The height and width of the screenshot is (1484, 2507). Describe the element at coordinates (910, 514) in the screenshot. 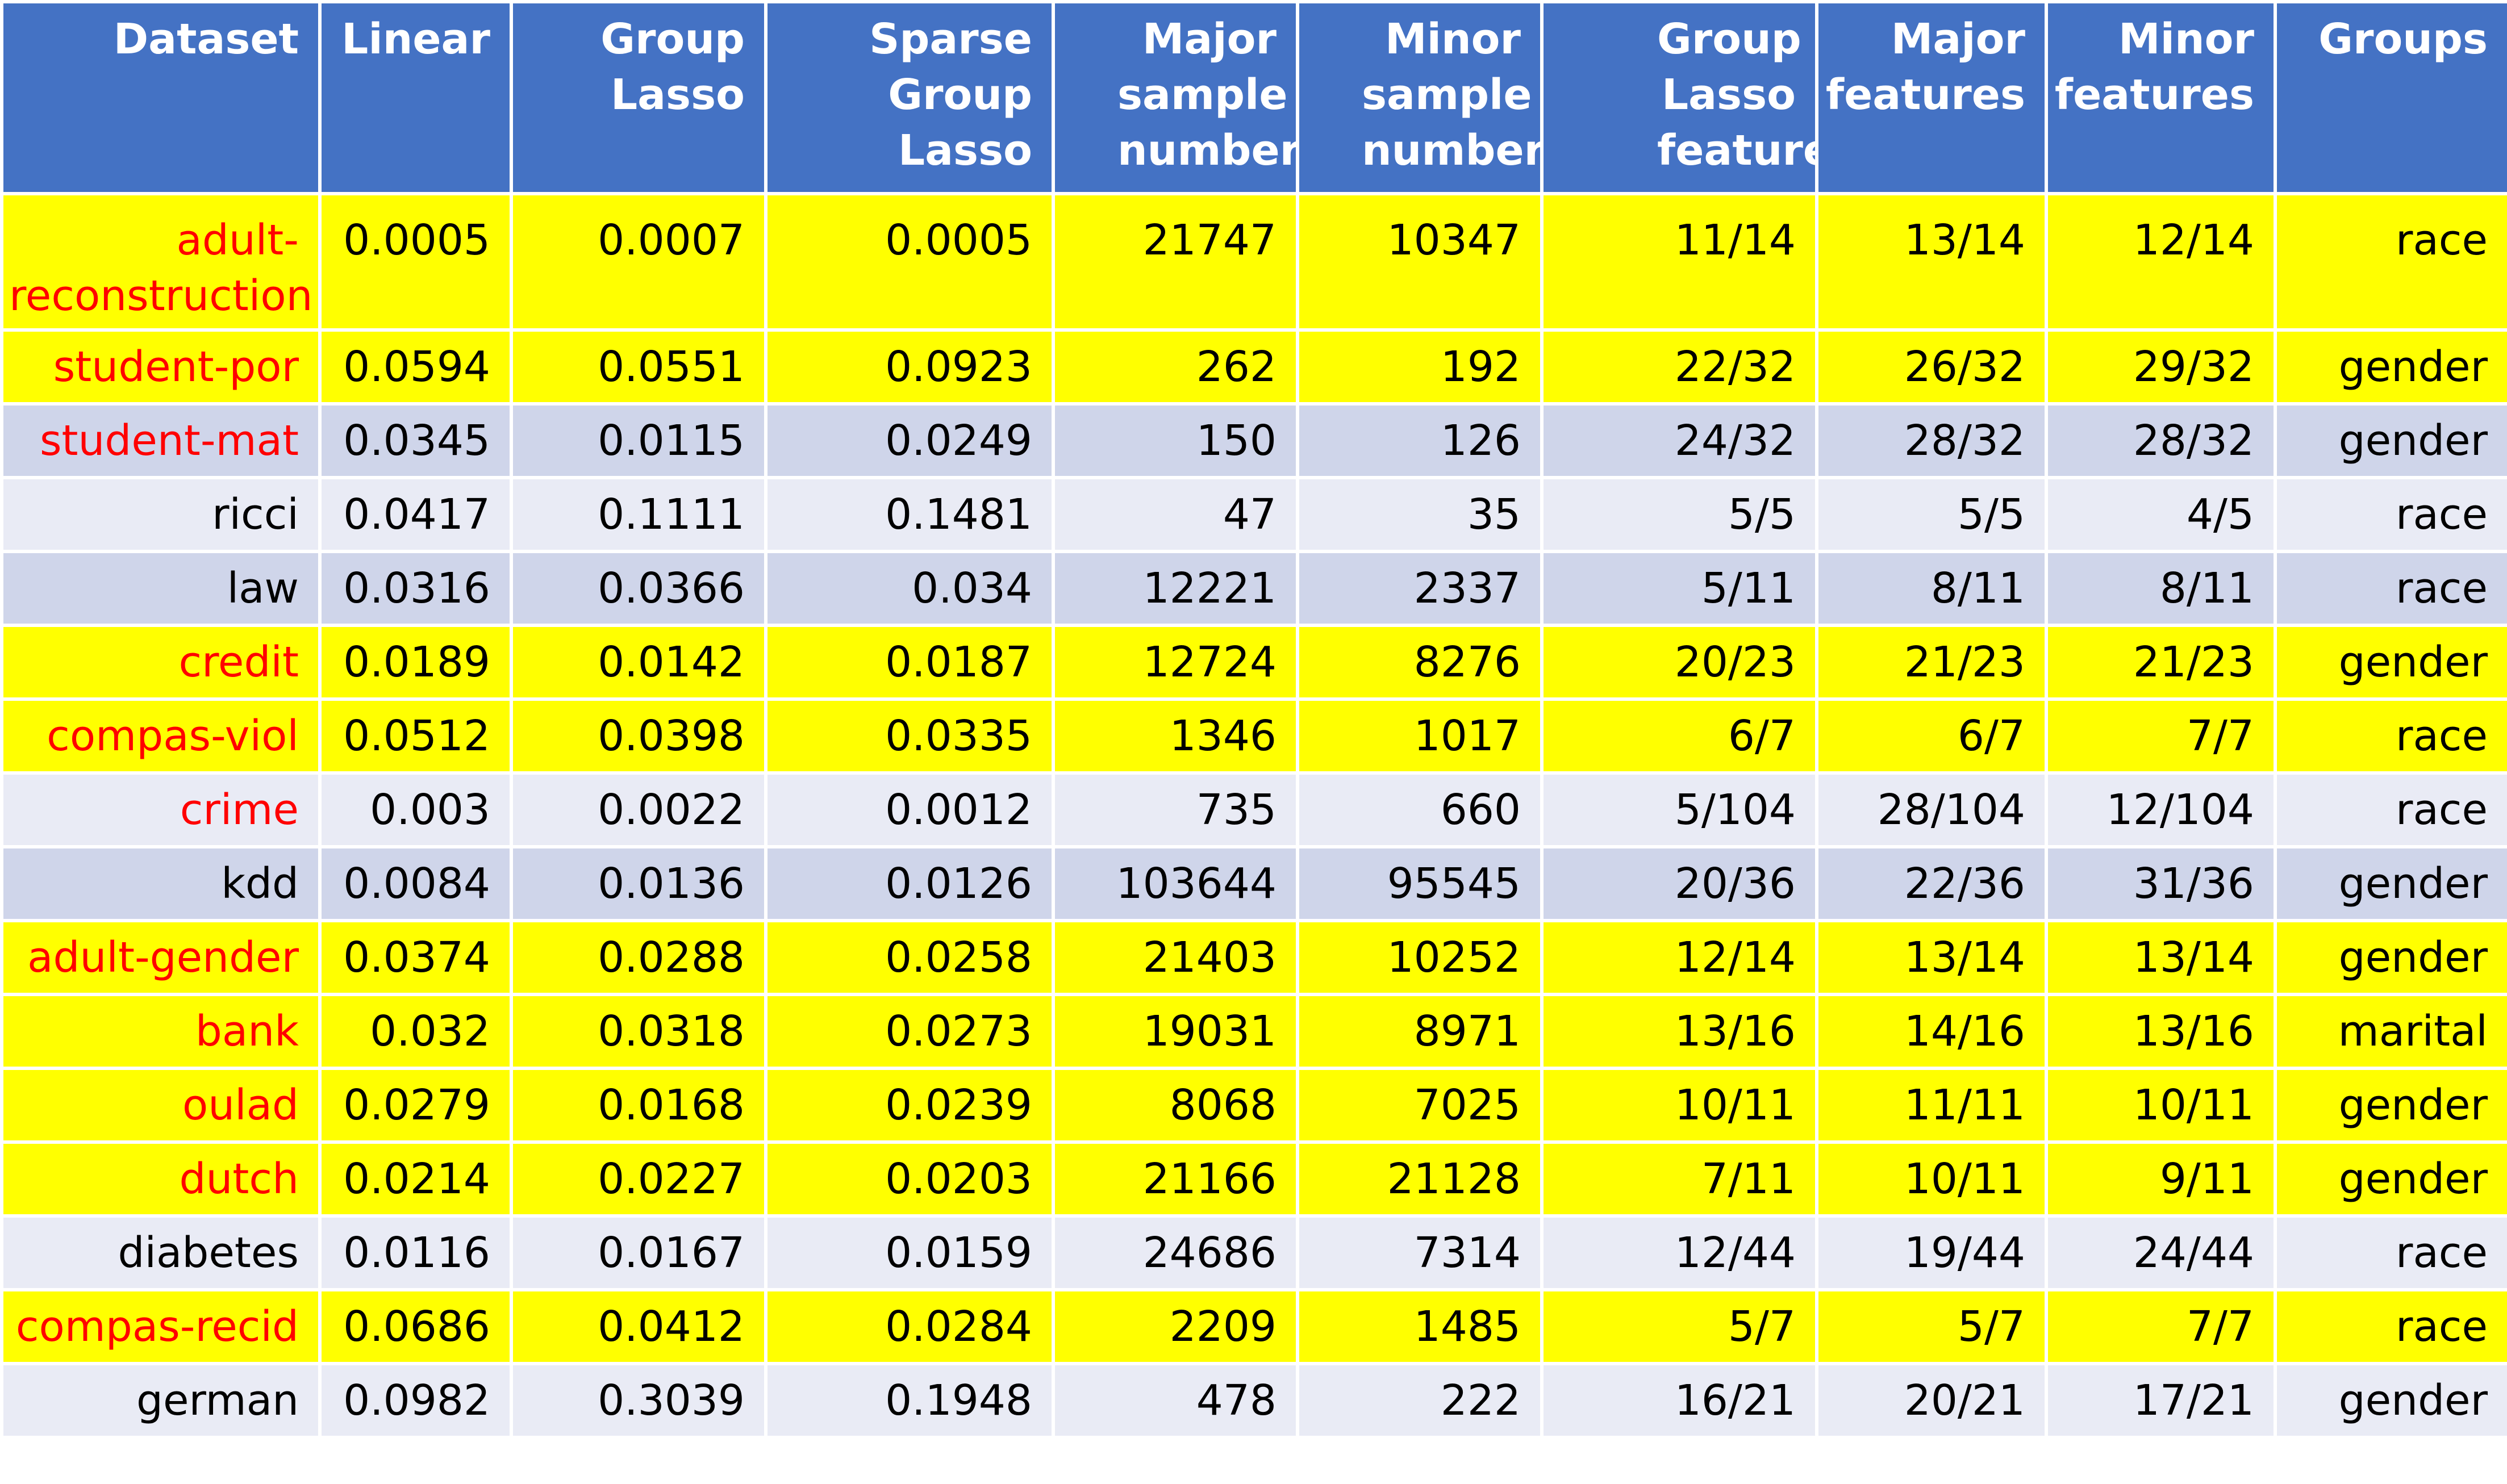

I see `cell-sparse-group-lasso: 0.1481` at that location.